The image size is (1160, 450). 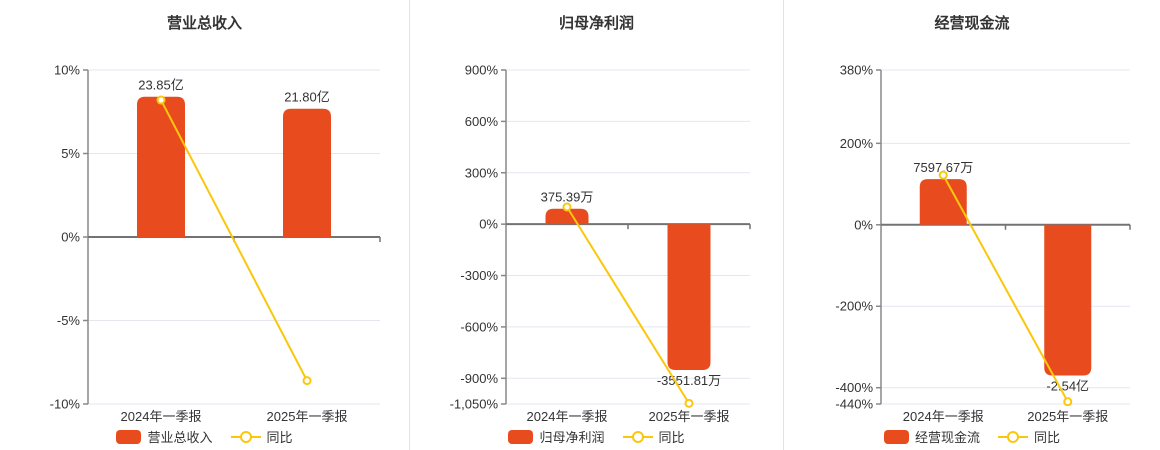 What do you see at coordinates (67, 70) in the screenshot?
I see `y-axis-tick-label: 10%` at bounding box center [67, 70].